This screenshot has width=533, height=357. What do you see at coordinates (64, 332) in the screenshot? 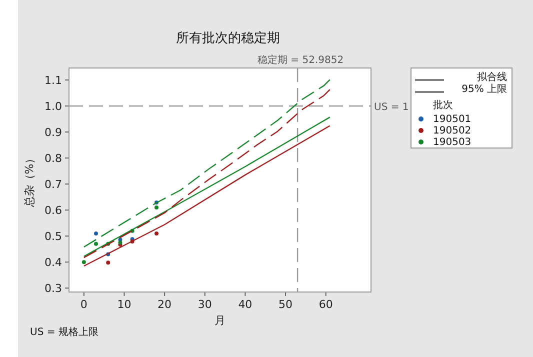
I see `text: US = 规格上限` at bounding box center [64, 332].